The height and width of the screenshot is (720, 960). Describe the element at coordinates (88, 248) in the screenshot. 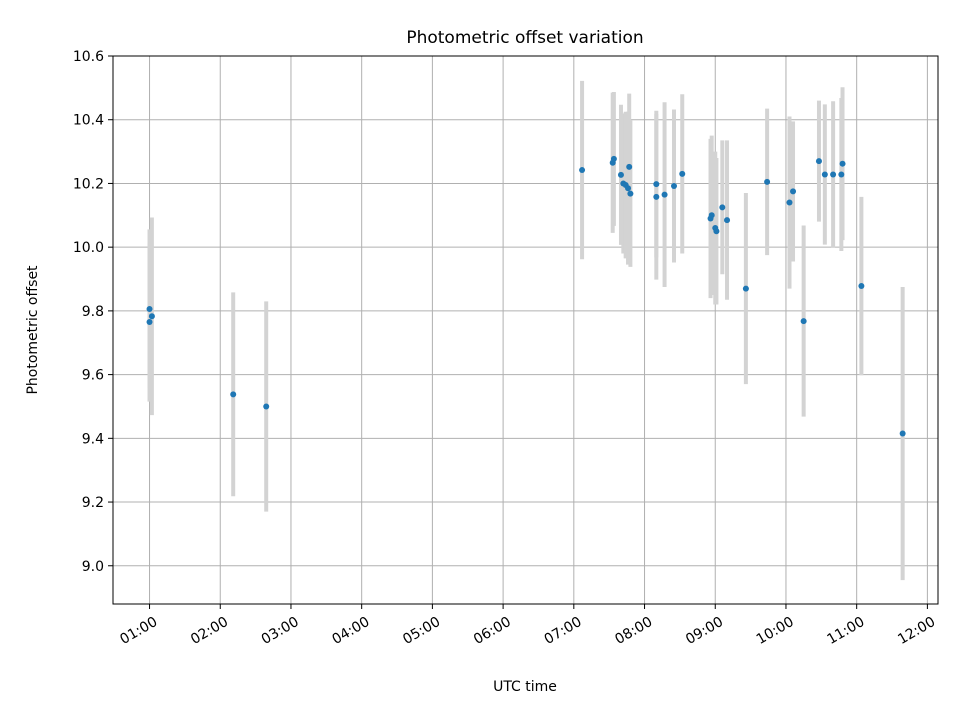

I see `y-tick-label: 10.0` at that location.